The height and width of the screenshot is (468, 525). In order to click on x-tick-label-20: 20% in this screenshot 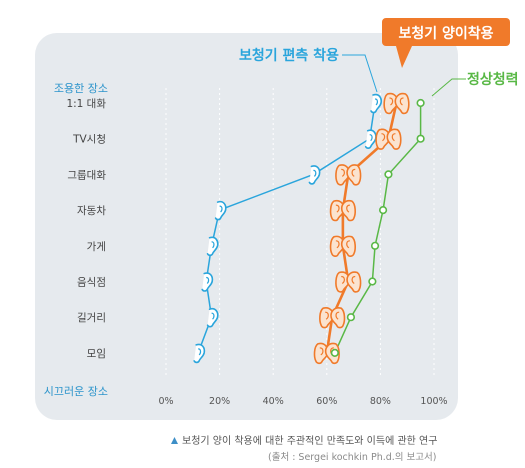, I will do `click(219, 401)`.